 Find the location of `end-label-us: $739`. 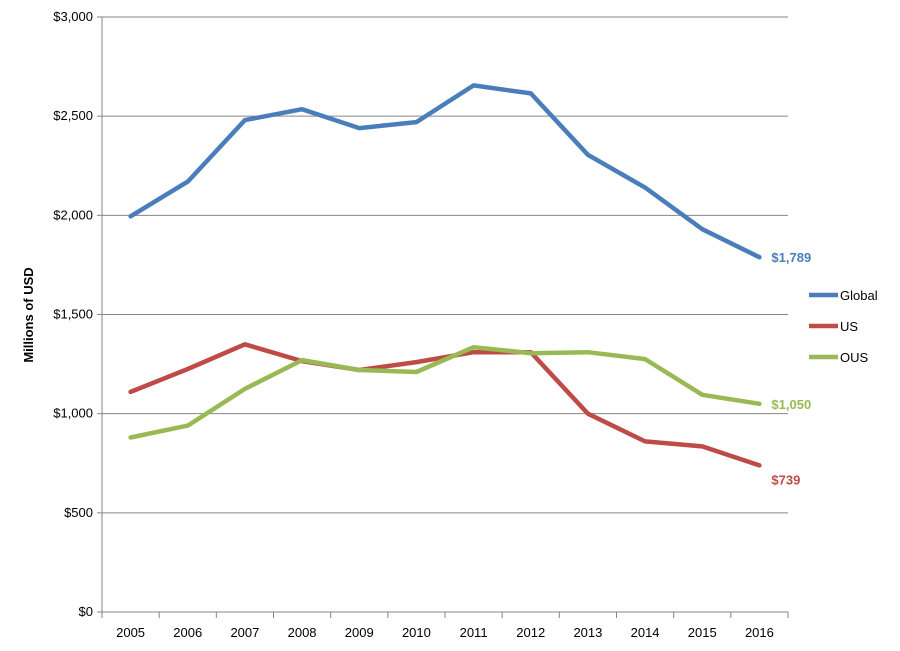

end-label-us: $739 is located at coordinates (785, 479).